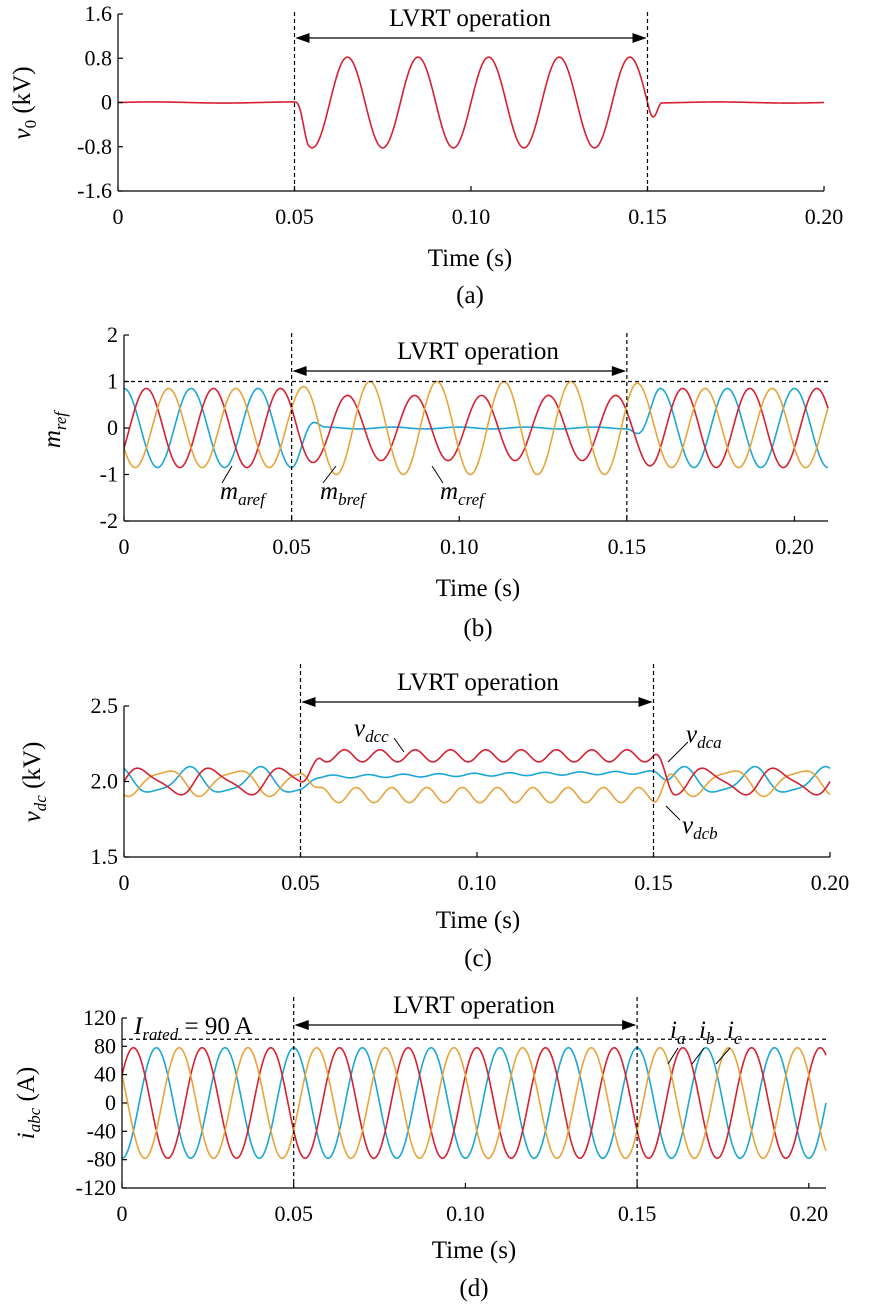 The height and width of the screenshot is (1312, 870). Describe the element at coordinates (101, 1159) in the screenshot. I see `d-y-tick-label: -80` at that location.